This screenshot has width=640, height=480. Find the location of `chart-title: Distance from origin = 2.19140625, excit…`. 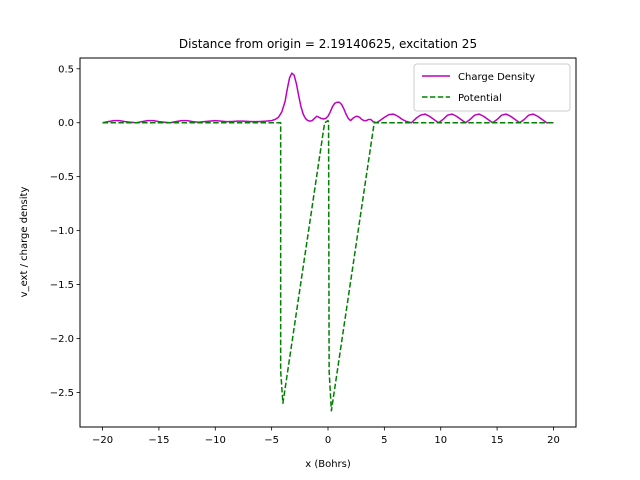

chart-title: Distance from origin = 2.19140625, excit… is located at coordinates (328, 44).